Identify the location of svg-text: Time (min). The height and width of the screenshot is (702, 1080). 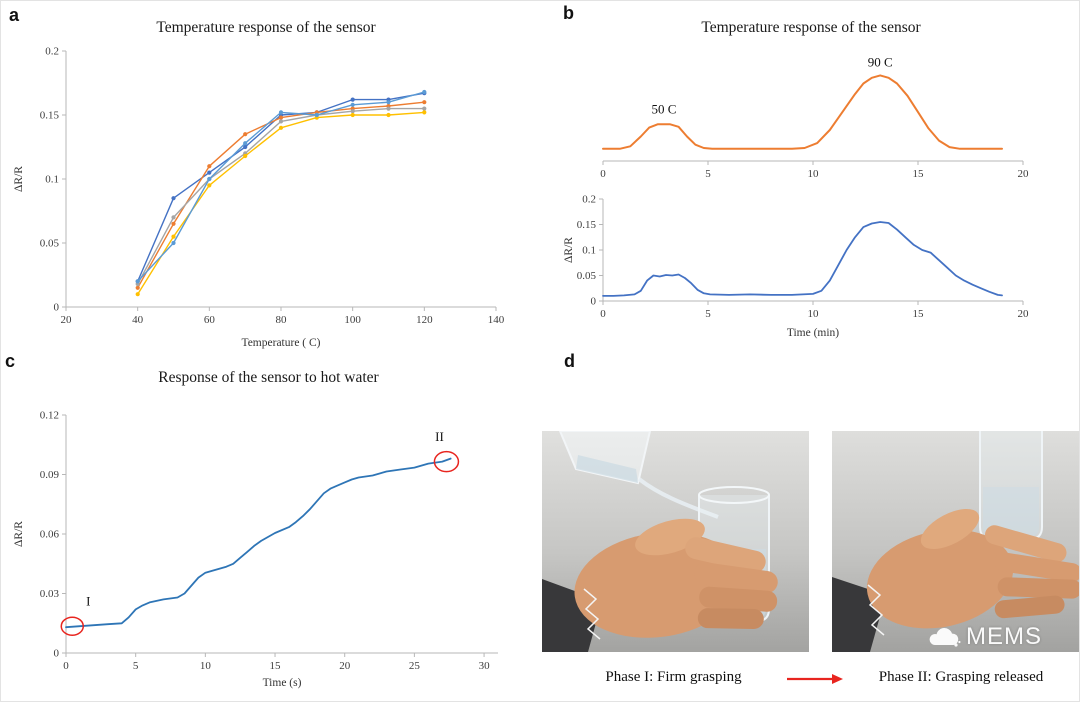
(813, 333).